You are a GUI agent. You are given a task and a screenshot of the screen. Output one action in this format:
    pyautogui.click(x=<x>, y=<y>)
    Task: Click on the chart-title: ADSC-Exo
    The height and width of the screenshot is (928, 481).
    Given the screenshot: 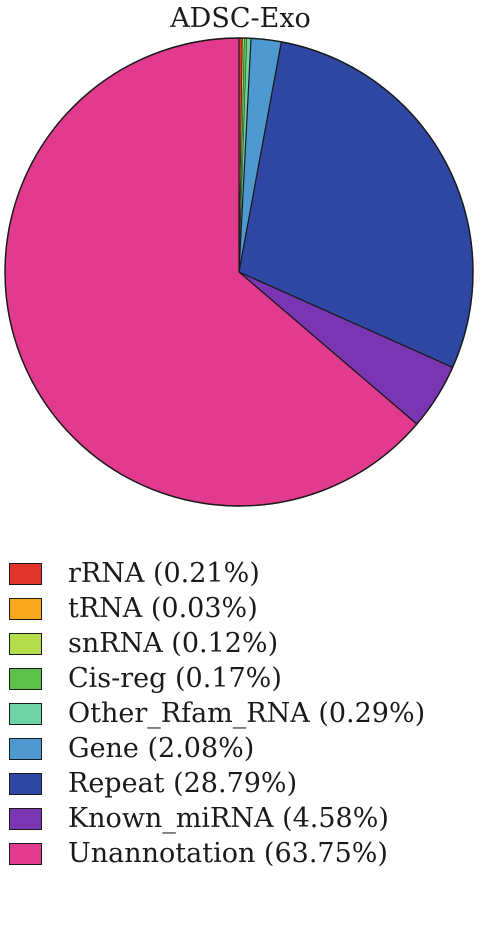 What is the action you would take?
    pyautogui.click(x=240, y=18)
    